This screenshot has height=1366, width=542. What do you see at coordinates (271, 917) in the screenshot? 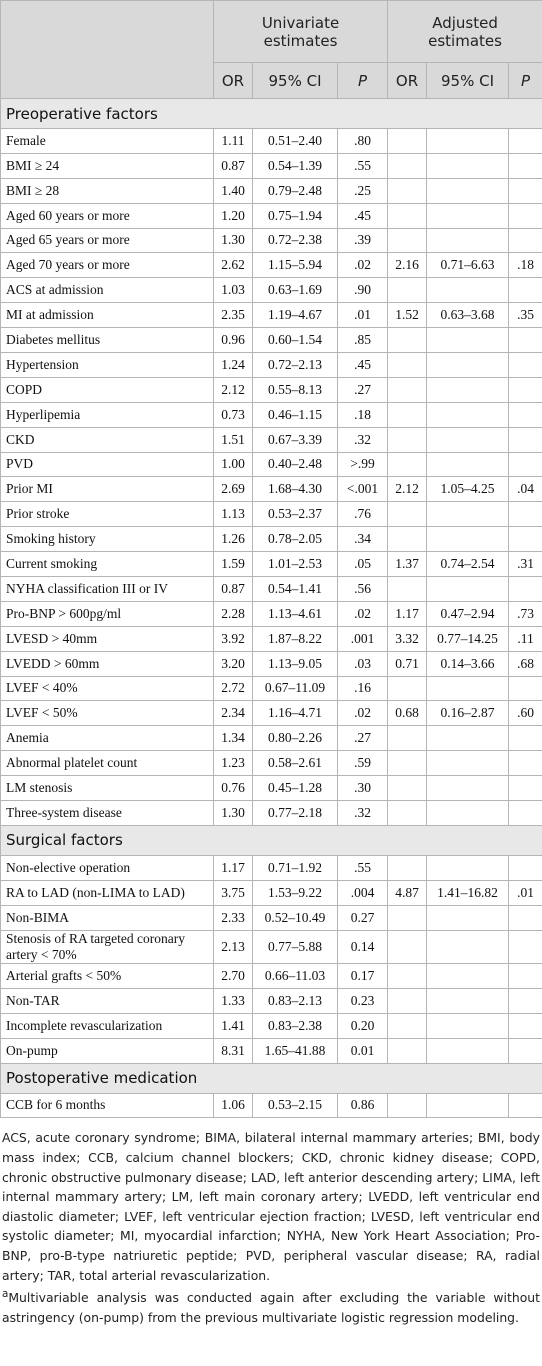
I see `data-row: Non-BIMA 2.33 0.52–10.49 0.27` at bounding box center [271, 917].